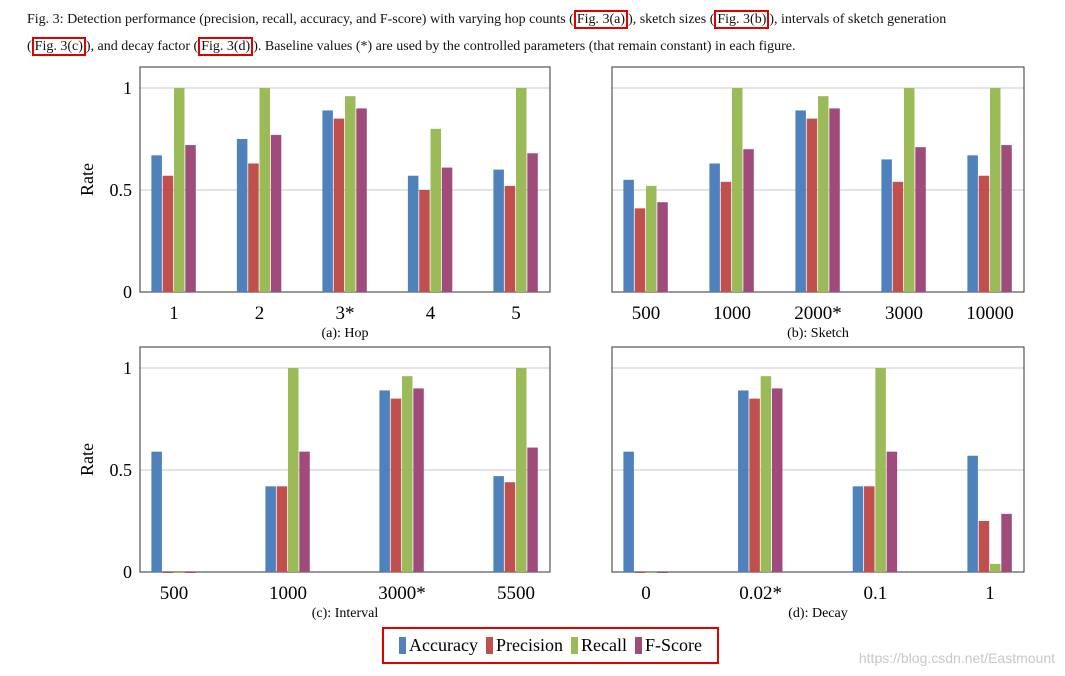 The height and width of the screenshot is (676, 1065). What do you see at coordinates (603, 645) in the screenshot?
I see `legend-label: Recall` at bounding box center [603, 645].